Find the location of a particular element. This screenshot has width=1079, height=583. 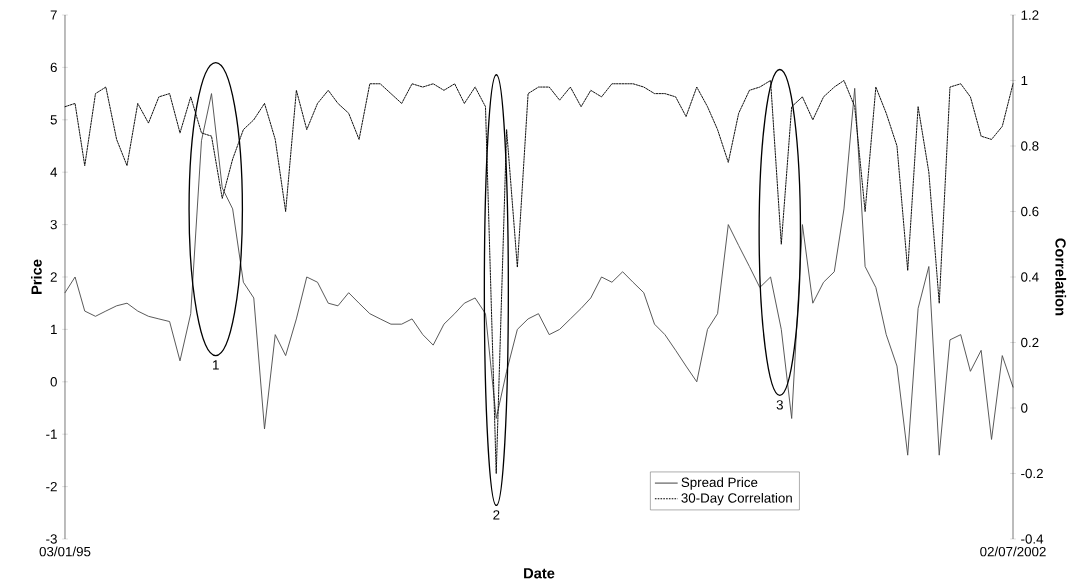

legend-label: Spread Price is located at coordinates (719, 483).